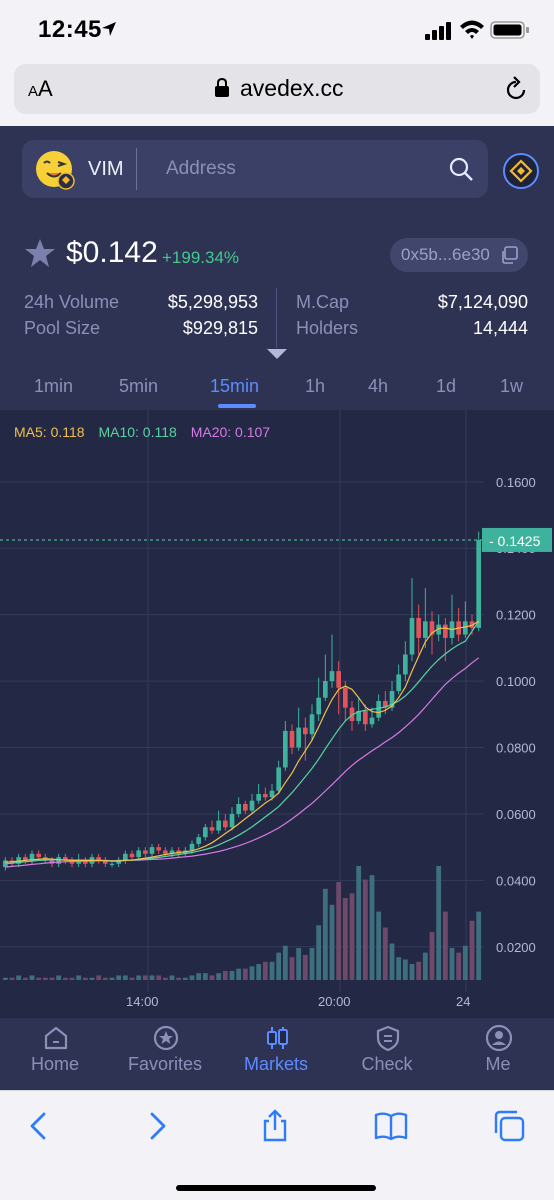  What do you see at coordinates (277, 387) in the screenshot?
I see `interval-tabs: 1min 5min 15min 1h 4h 1d 1w` at bounding box center [277, 387].